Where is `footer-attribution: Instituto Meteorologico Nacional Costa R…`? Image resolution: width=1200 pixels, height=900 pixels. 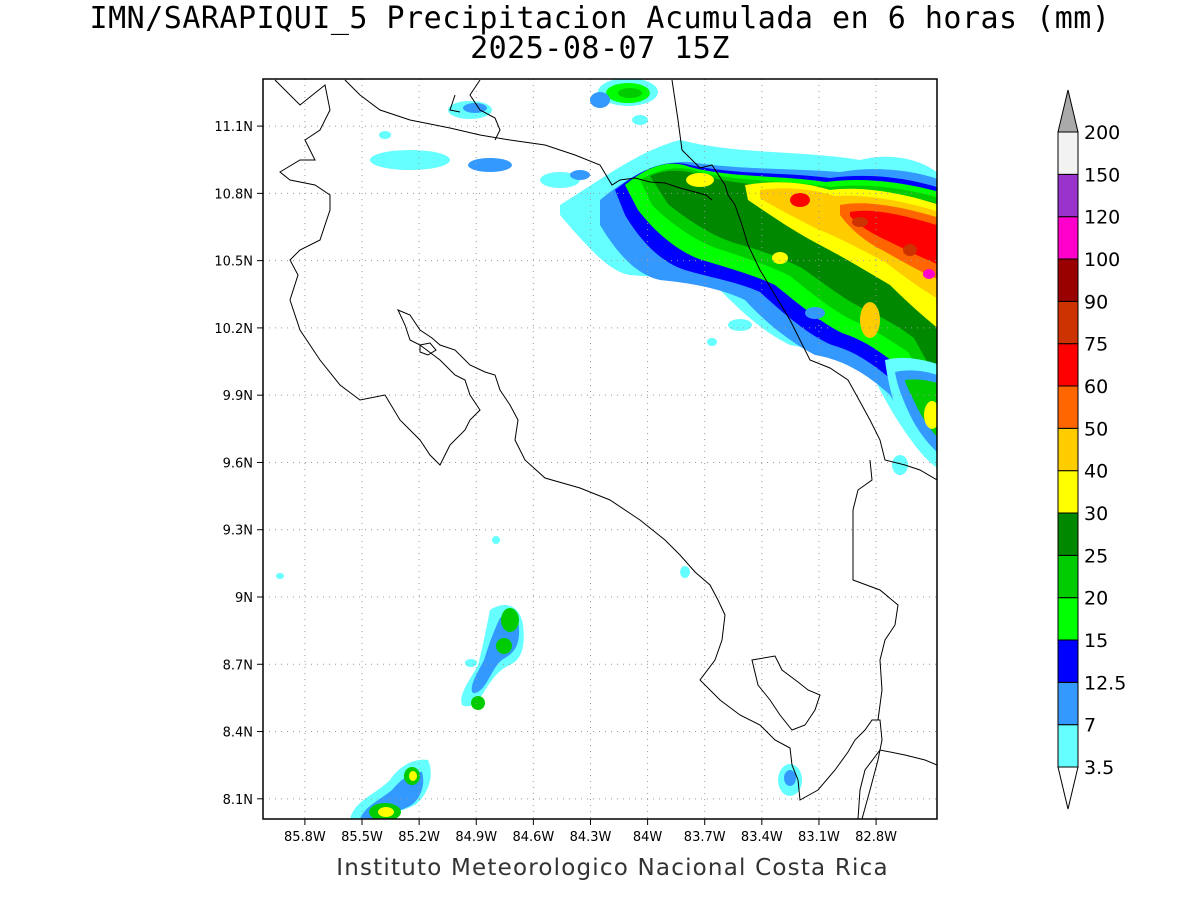 footer-attribution: Instituto Meteorologico Nacional Costa R… is located at coordinates (612, 868).